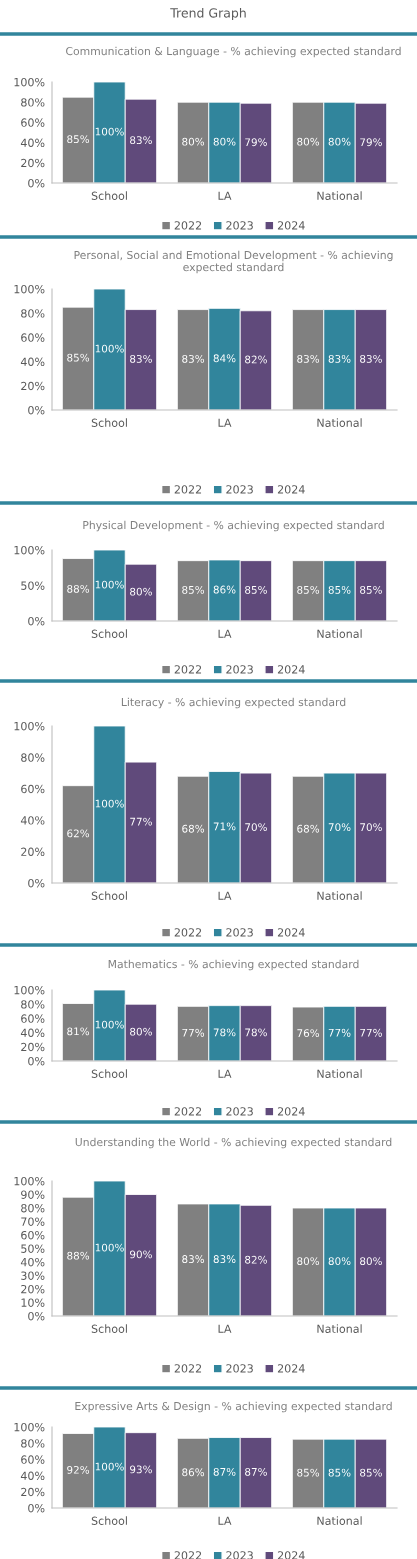  I want to click on chart-title: Personal, Social and Emotional Development - % achieving expected standard, so click(233, 262).